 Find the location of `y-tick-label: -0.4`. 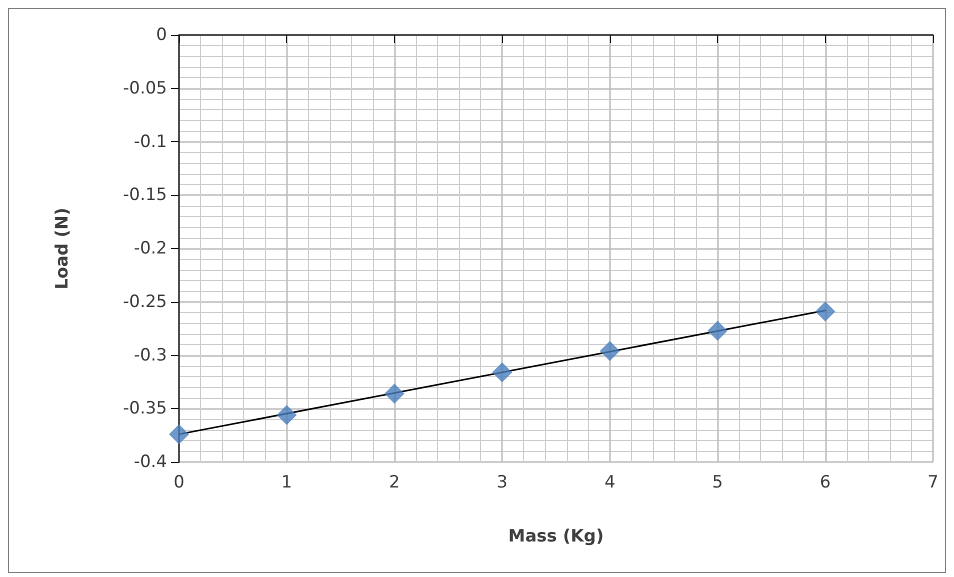

y-tick-label: -0.4 is located at coordinates (150, 462).